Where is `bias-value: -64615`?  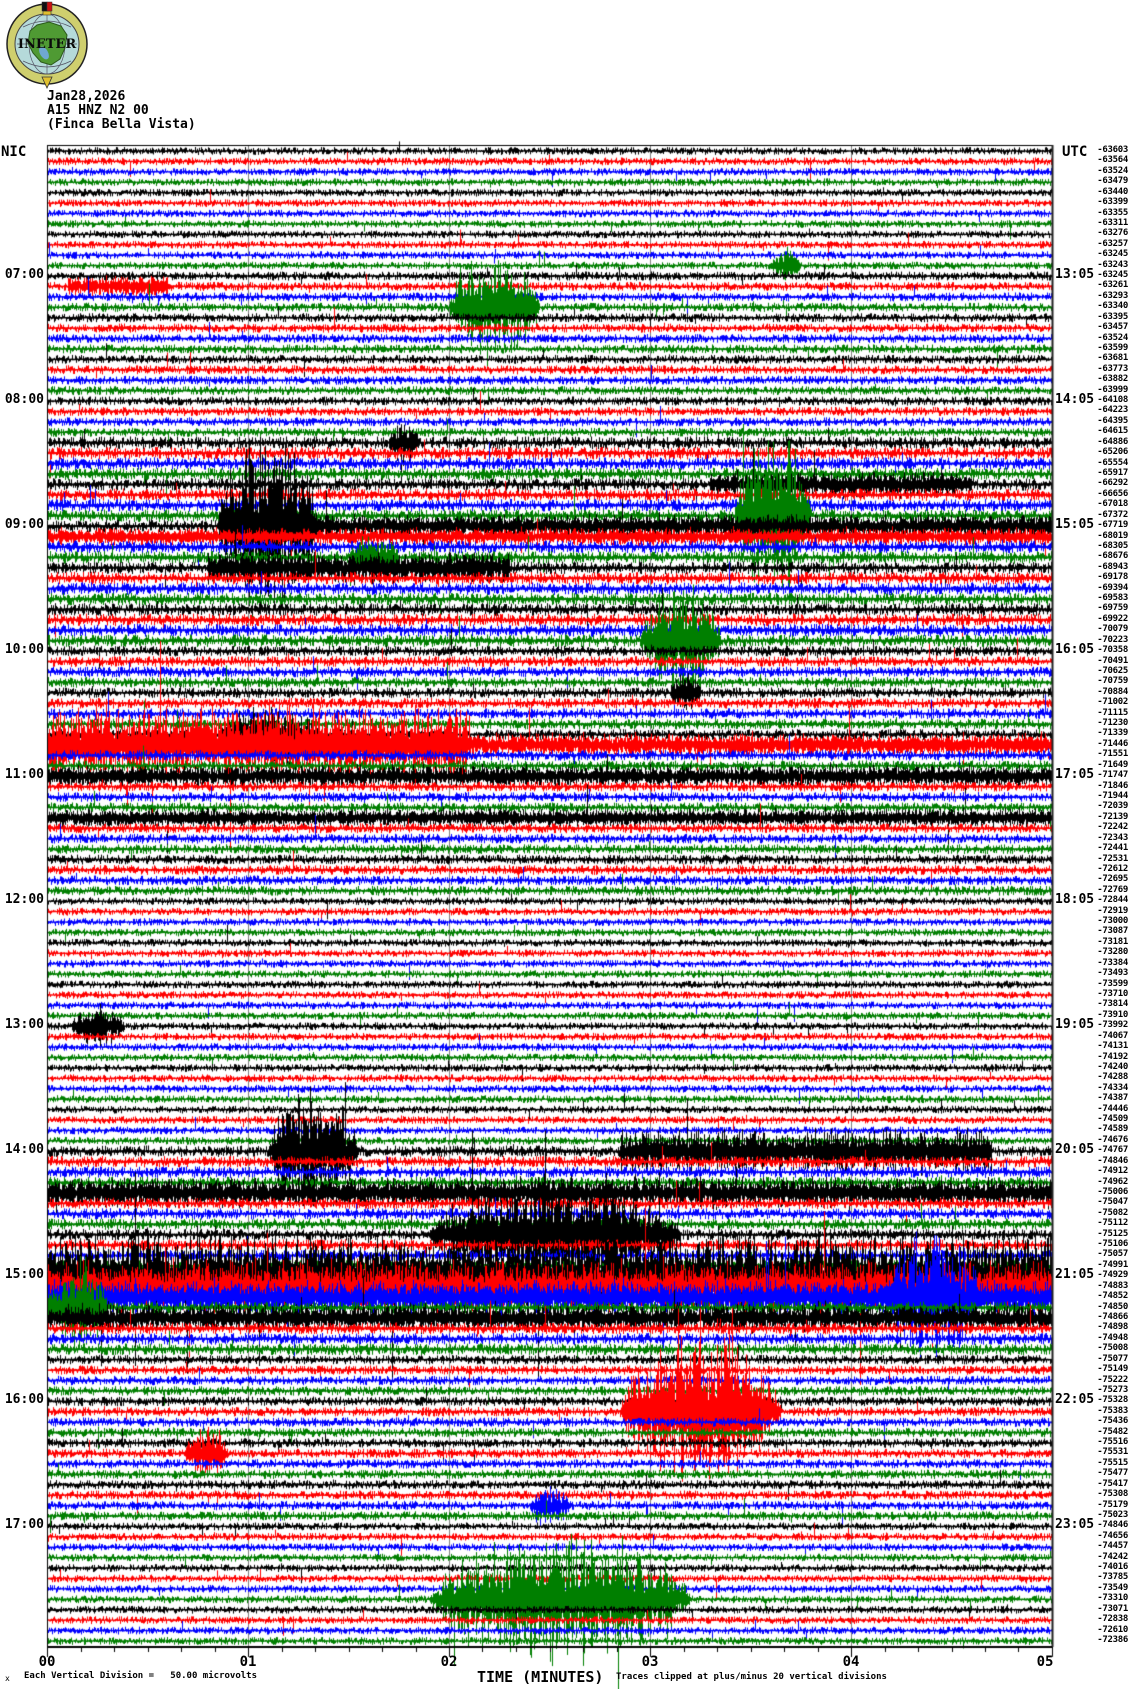
bias-value: -64615 is located at coordinates (1112, 431).